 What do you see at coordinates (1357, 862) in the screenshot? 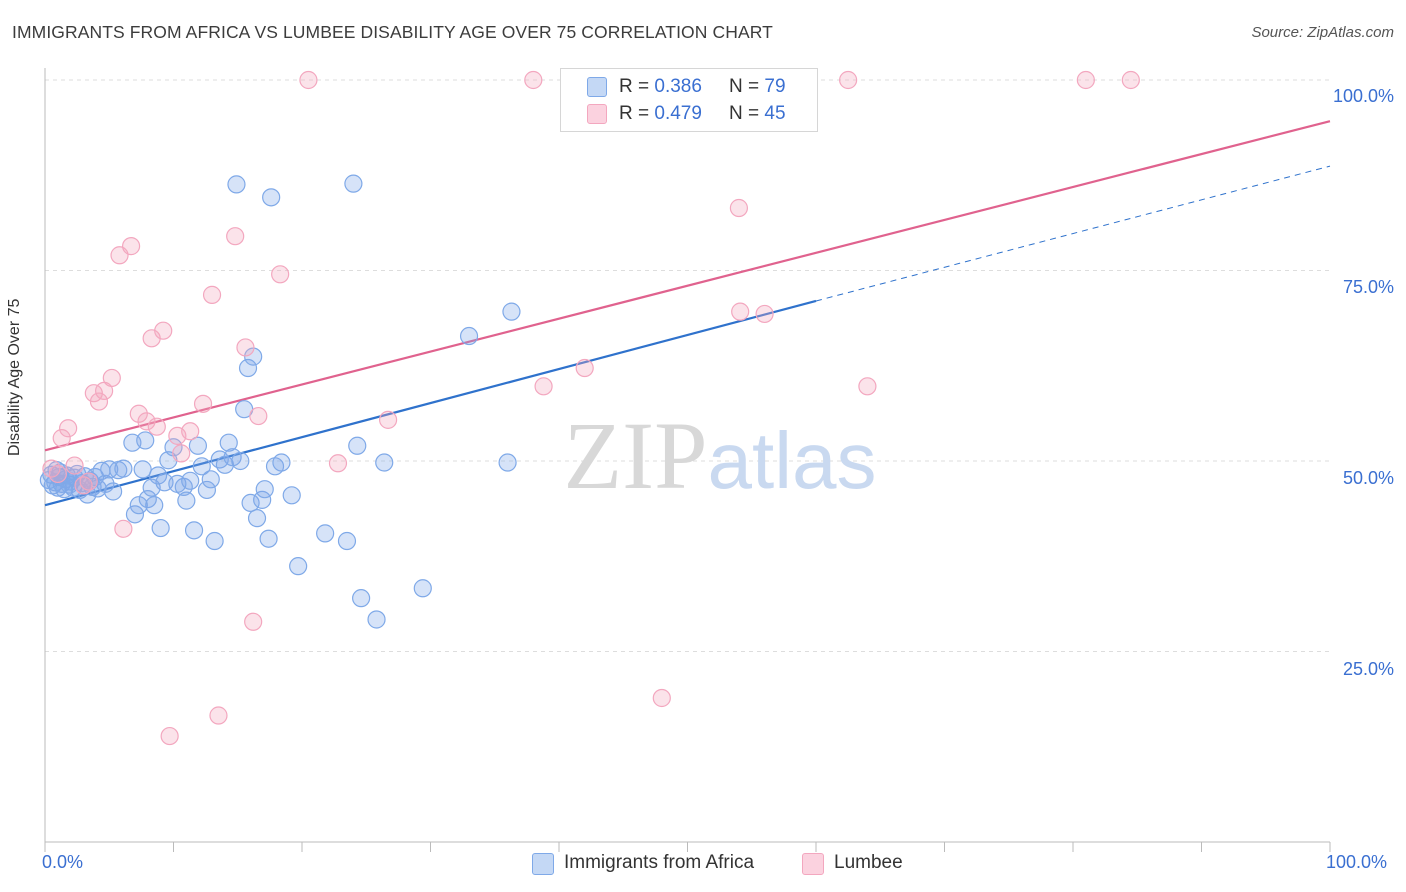
I see `x-tick-label: 100.0%` at bounding box center [1357, 862].